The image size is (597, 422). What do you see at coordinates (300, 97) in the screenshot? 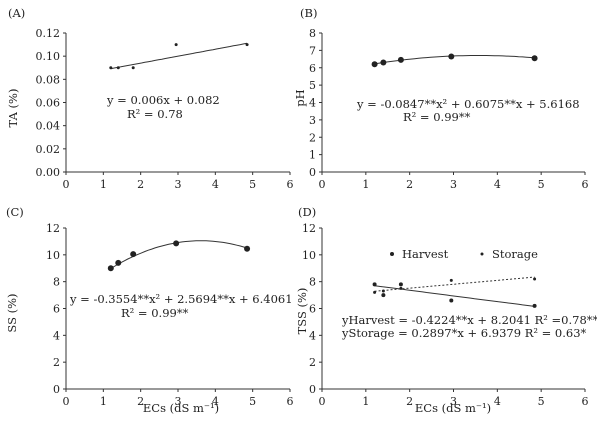
I see `y-axis-label: pH` at bounding box center [300, 97].